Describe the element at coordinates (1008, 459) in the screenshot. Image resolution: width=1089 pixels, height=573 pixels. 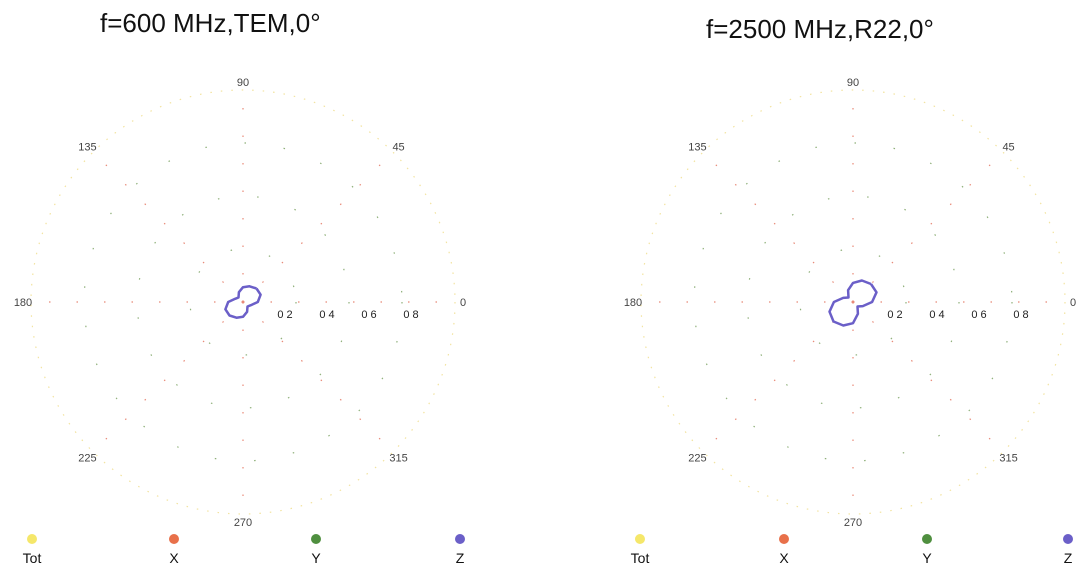
I see `angle-label-right: 315` at that location.